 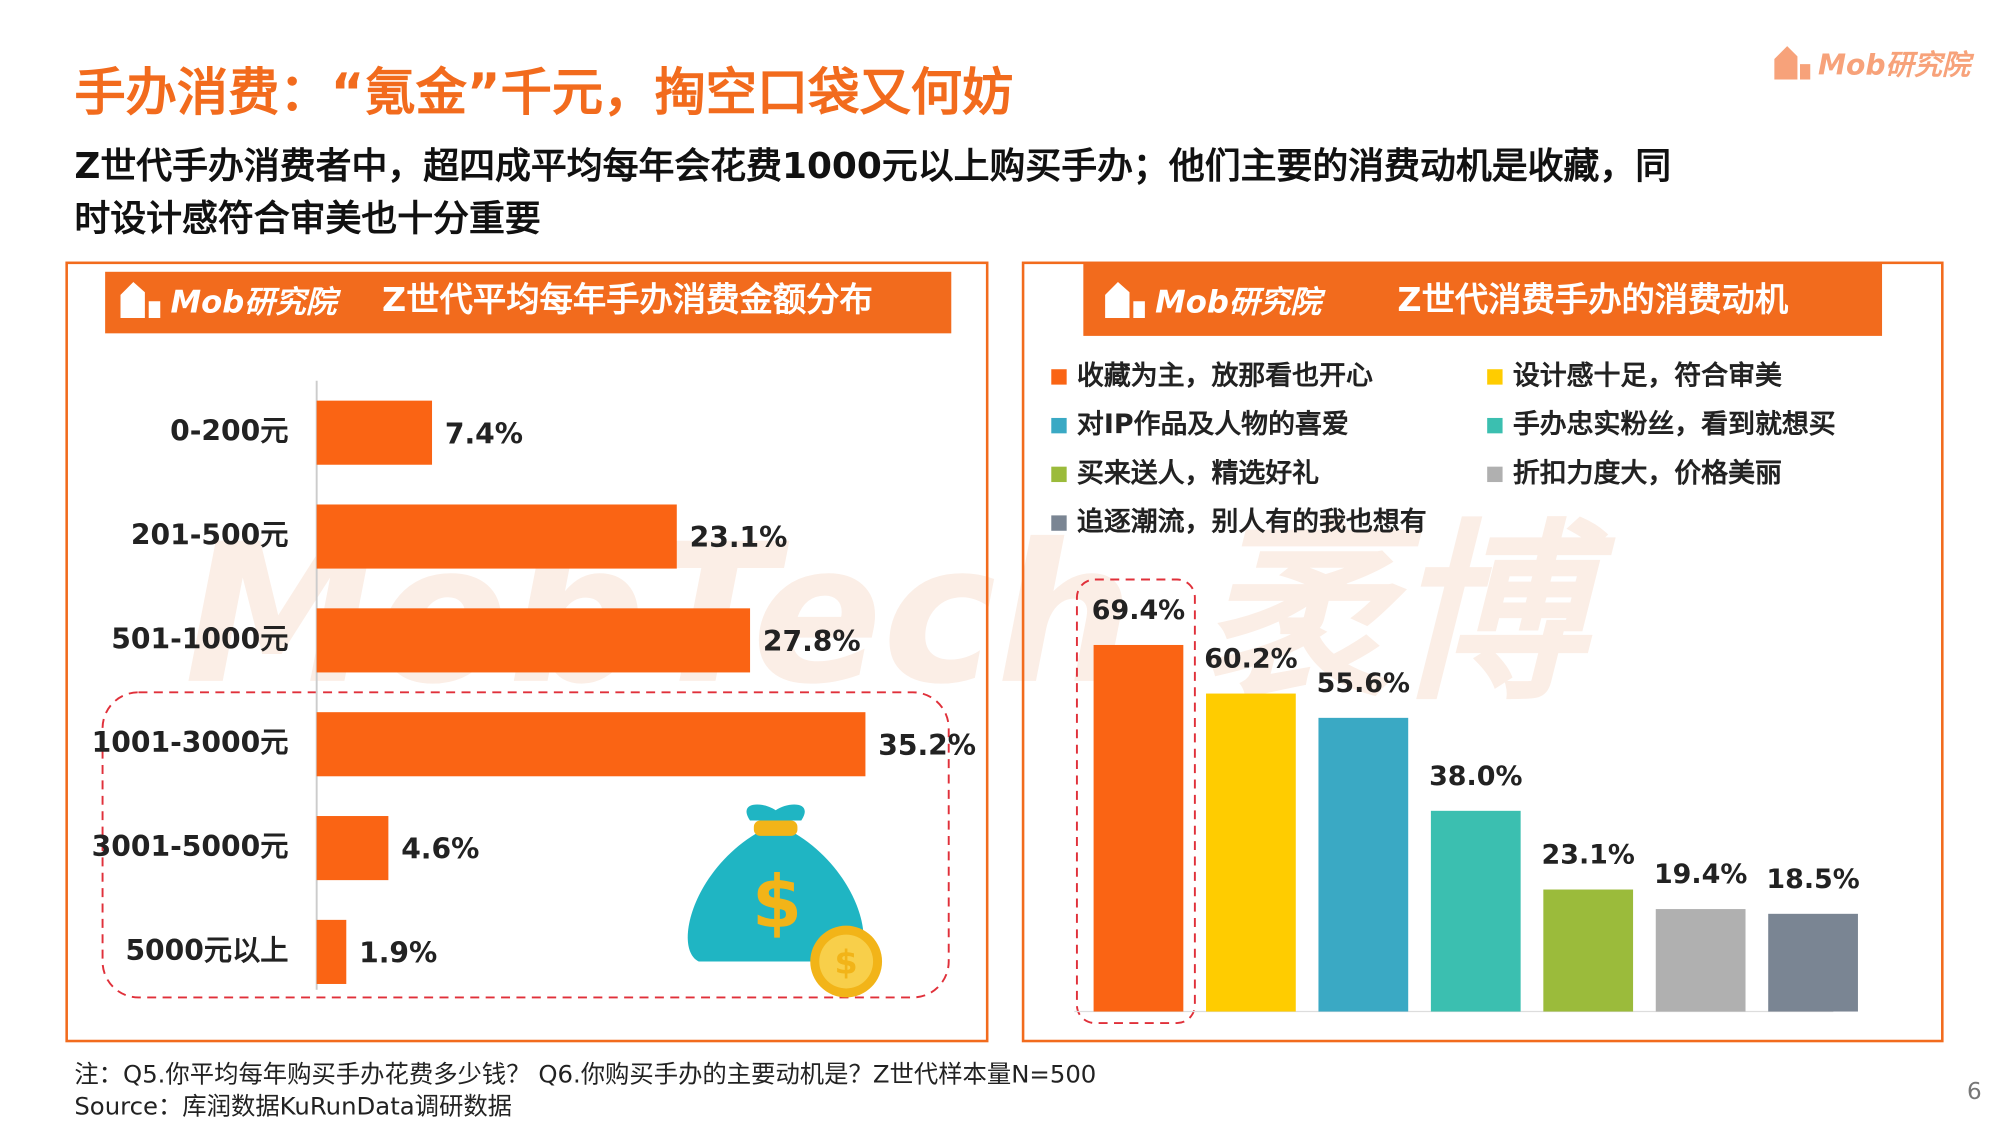 What do you see at coordinates (206, 950) in the screenshot?
I see `category-label: 5000元以上` at bounding box center [206, 950].